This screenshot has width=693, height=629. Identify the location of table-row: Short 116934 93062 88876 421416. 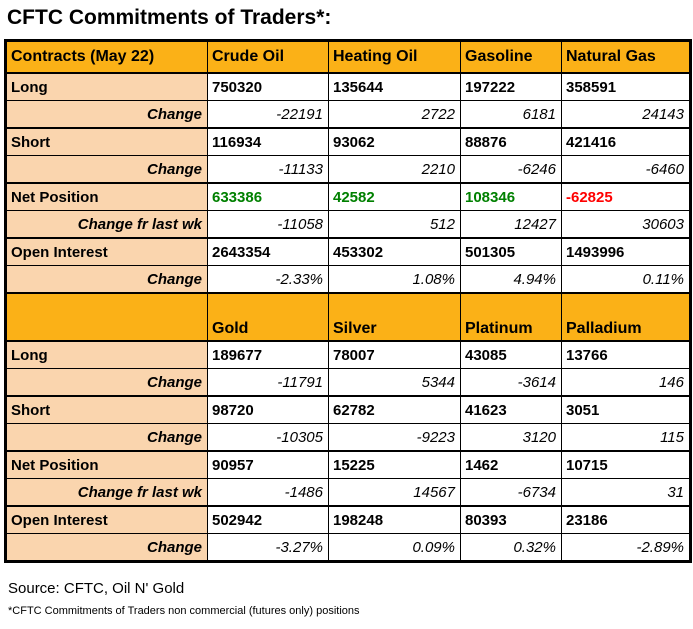
(348, 141).